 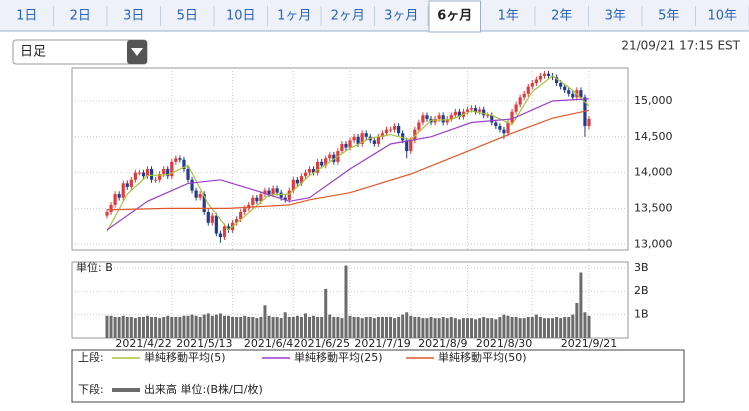 What do you see at coordinates (348, 16) in the screenshot?
I see `tab: 2ヶ月` at bounding box center [348, 16].